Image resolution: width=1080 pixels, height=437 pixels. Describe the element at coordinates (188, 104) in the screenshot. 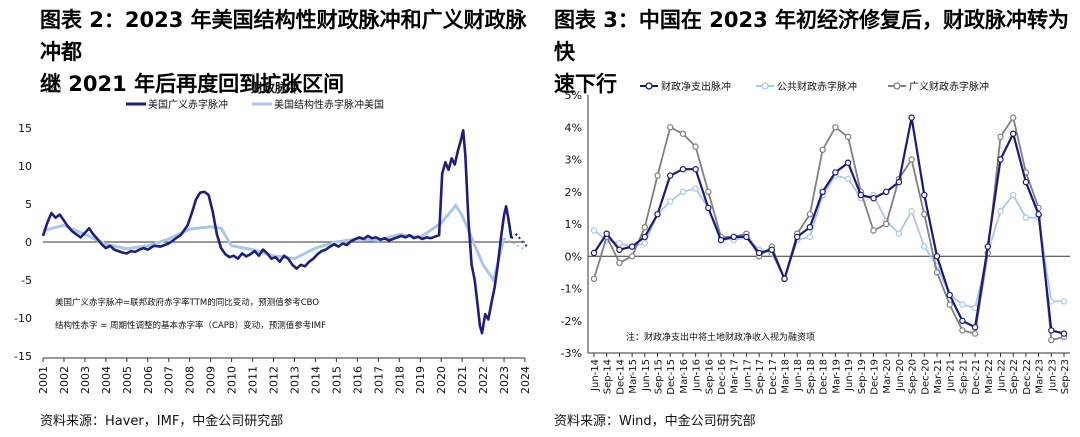

I see `left-legend-label-broad: 美国广义赤字脉冲` at that location.